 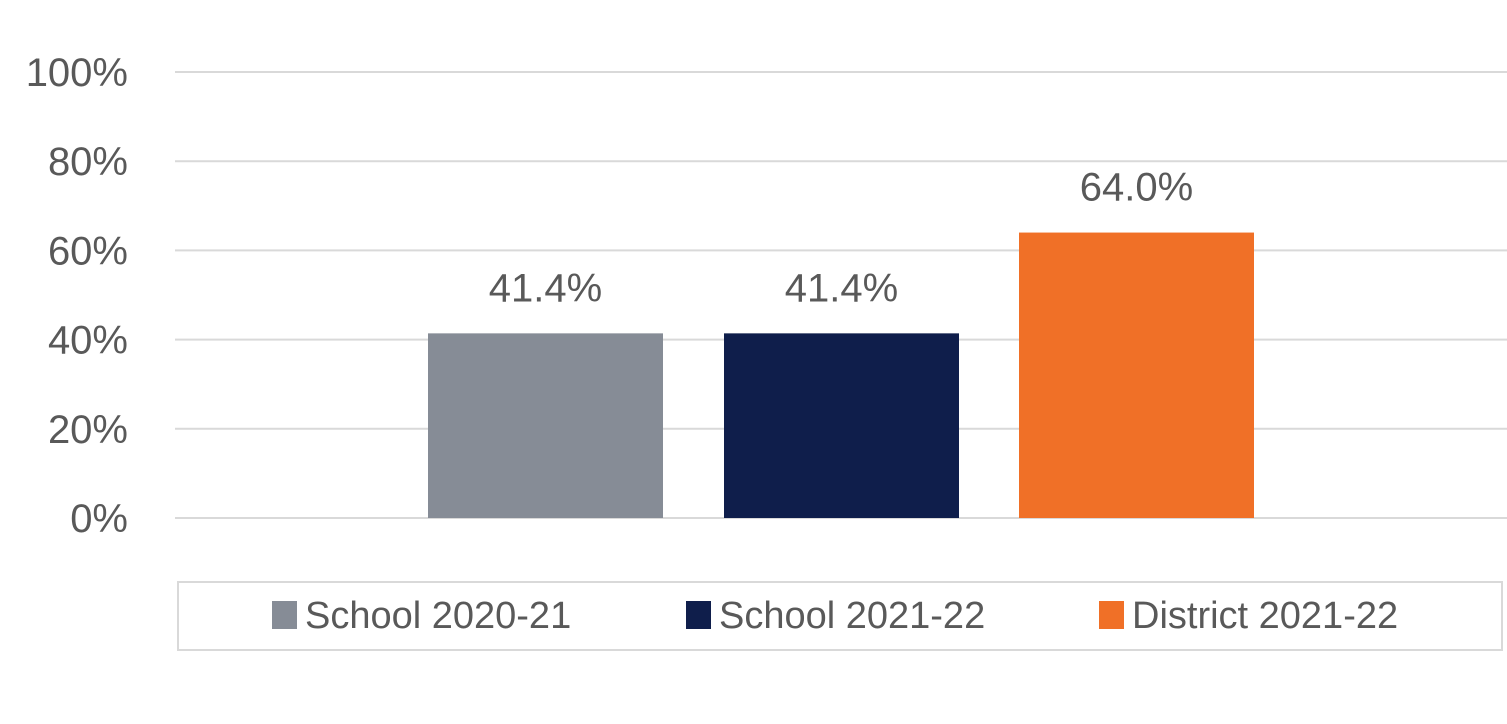 I want to click on data-label: 64.0%, so click(x=1136, y=188).